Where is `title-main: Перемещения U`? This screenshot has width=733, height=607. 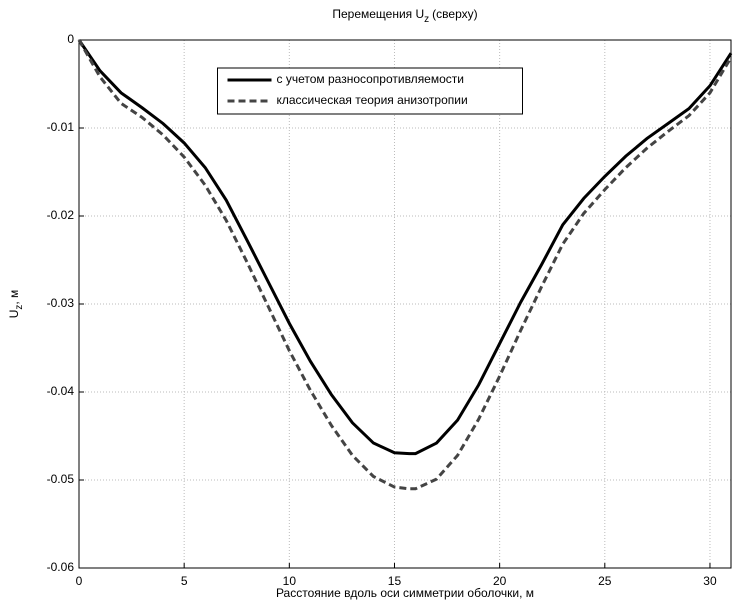
title-main: Перемещения U is located at coordinates (378, 14).